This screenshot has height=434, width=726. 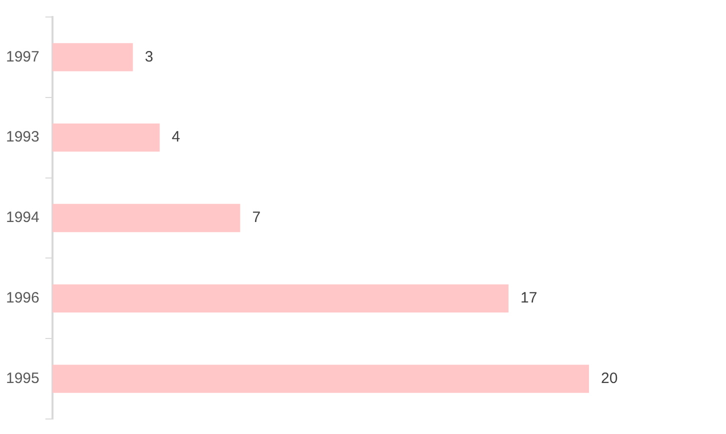 I want to click on data-label: 20, so click(x=609, y=378).